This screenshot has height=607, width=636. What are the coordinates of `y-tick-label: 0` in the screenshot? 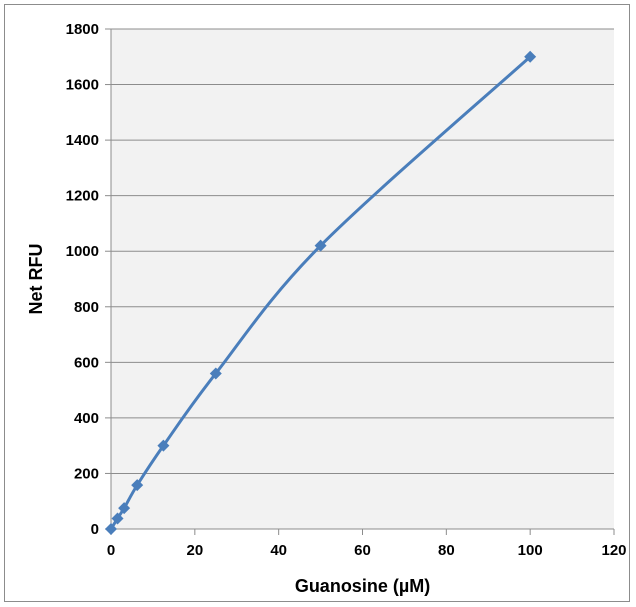 It's located at (95, 529).